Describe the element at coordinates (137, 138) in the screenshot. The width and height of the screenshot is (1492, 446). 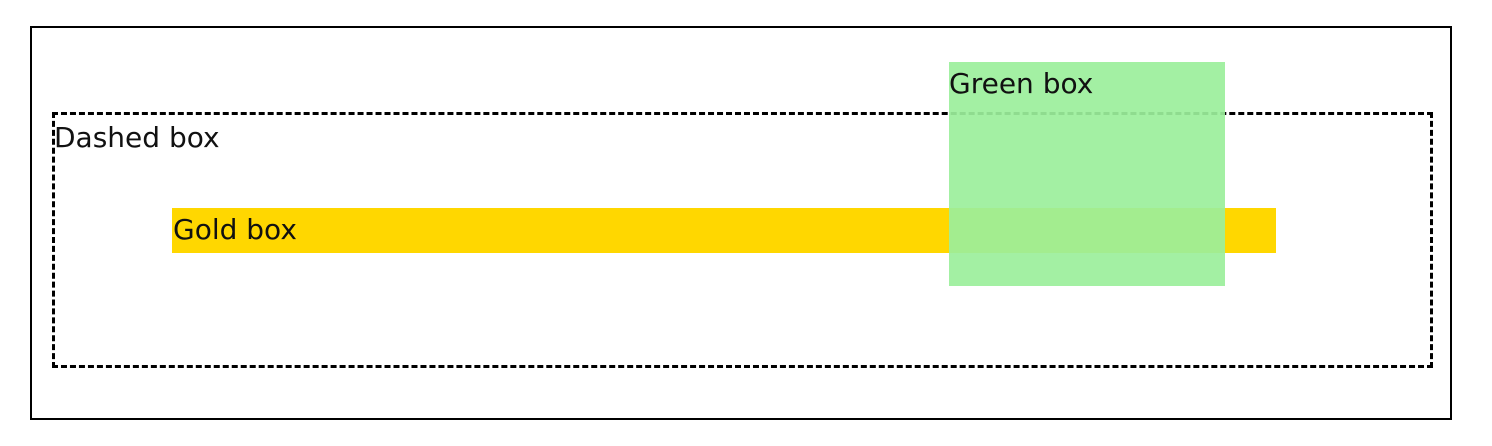
I see `dashed-box-label: Dashed box` at that location.